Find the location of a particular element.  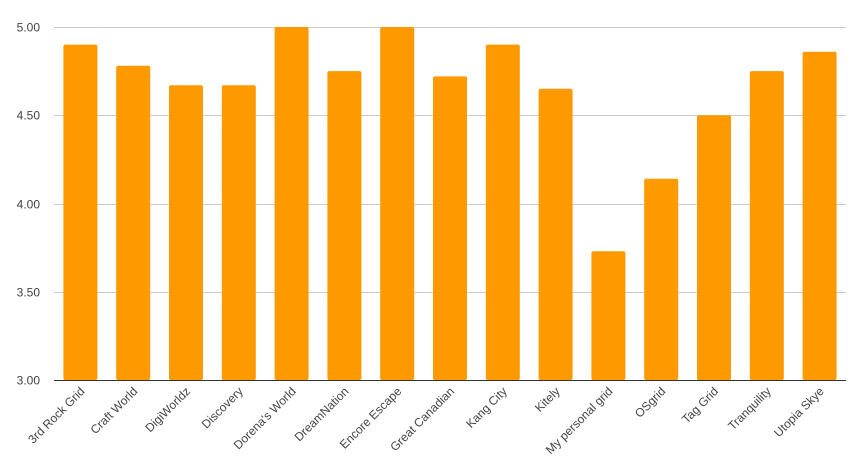

x-category-label: Discovery is located at coordinates (222, 407).